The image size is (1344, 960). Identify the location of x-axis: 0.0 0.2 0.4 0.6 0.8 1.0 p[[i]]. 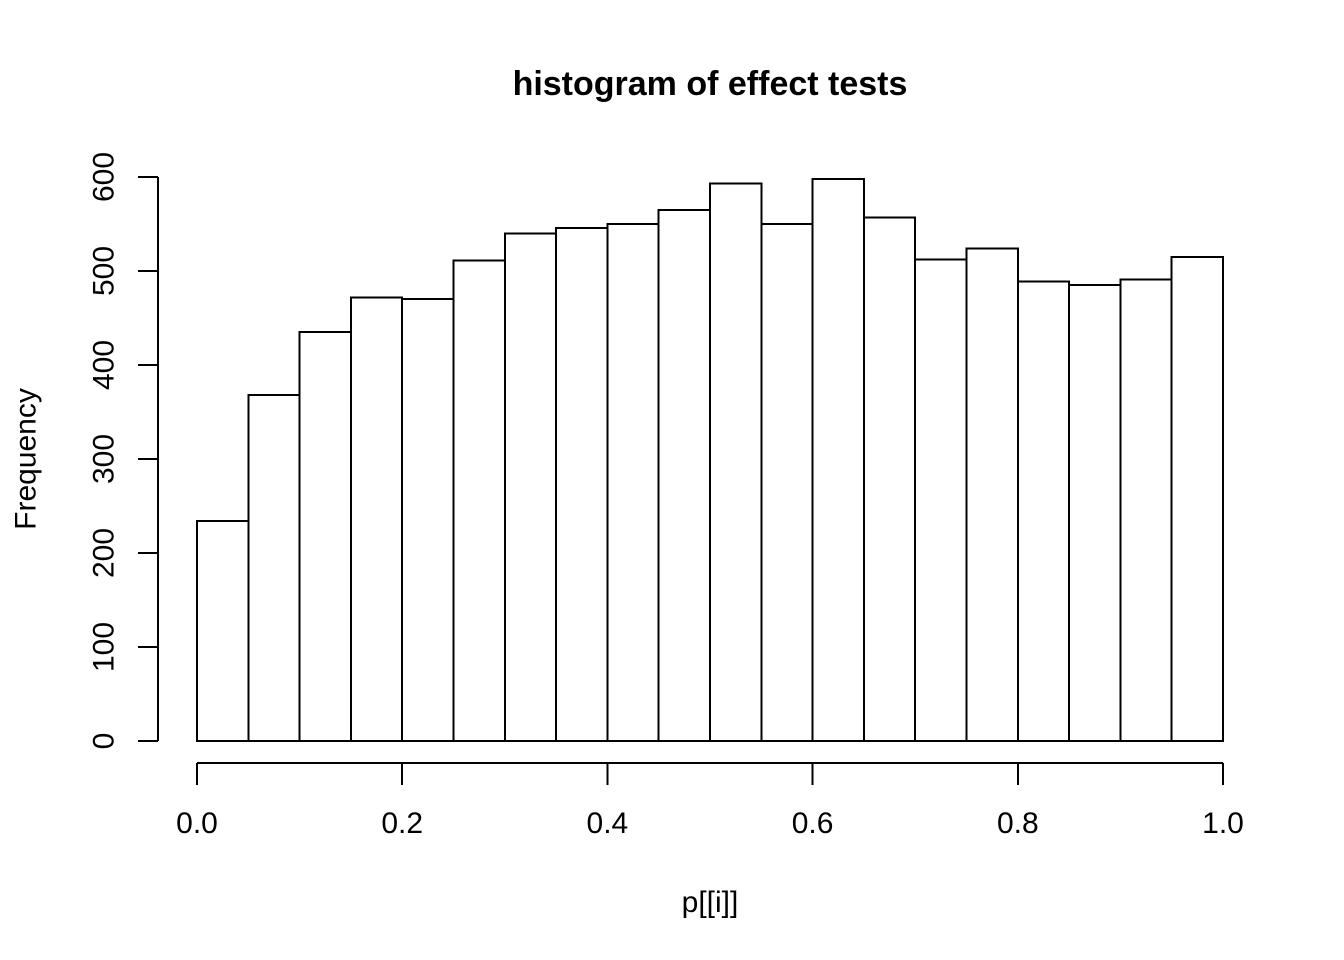
(710, 840).